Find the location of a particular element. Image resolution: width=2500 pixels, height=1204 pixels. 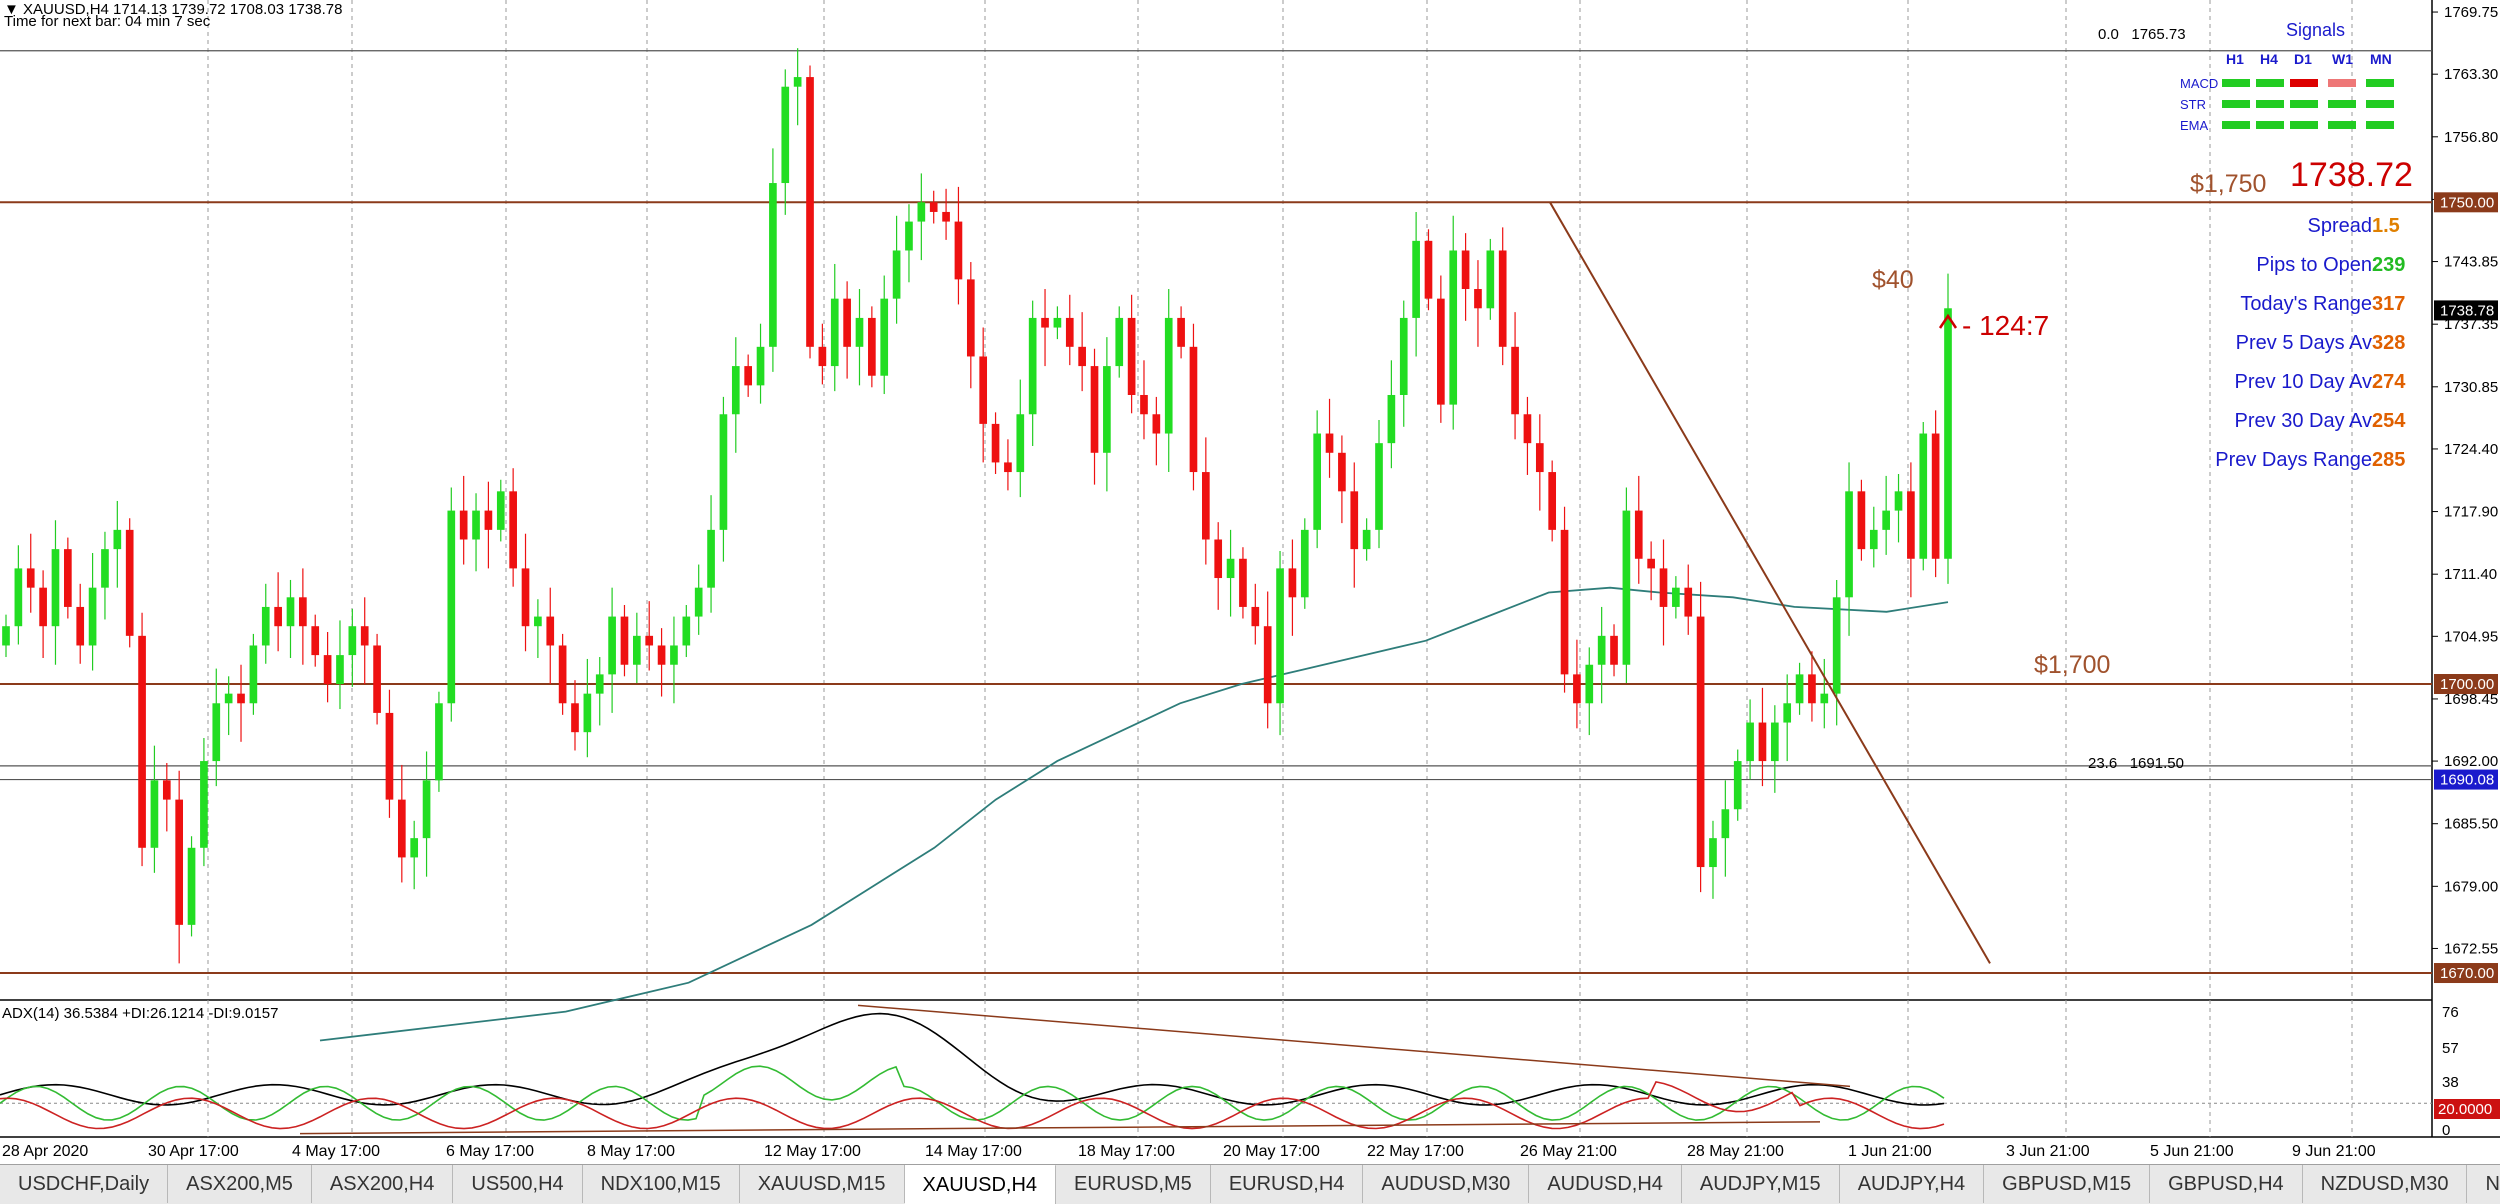

price-tag-label: 1738.78 is located at coordinates (2467, 310).